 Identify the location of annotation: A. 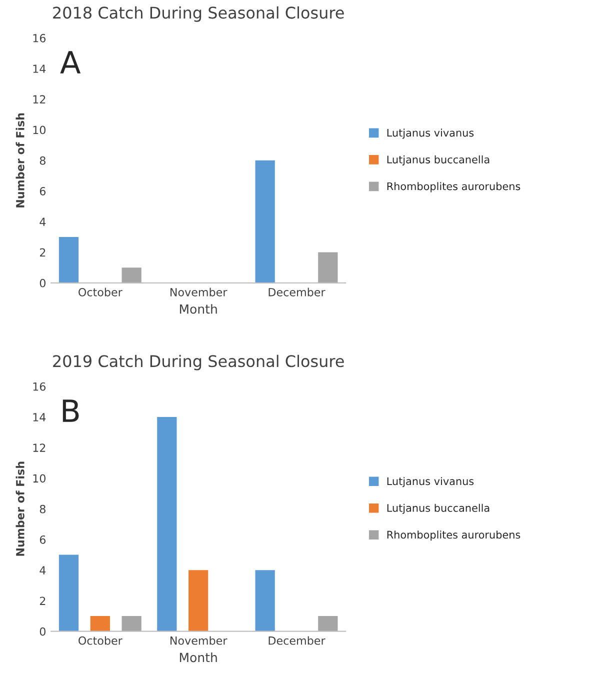
(70, 62).